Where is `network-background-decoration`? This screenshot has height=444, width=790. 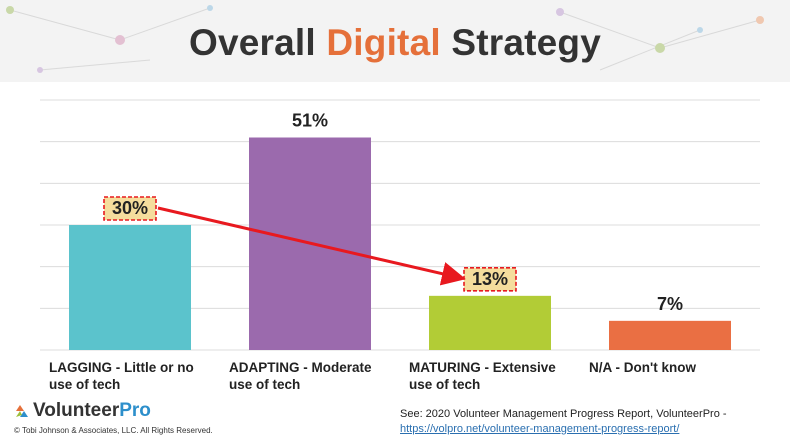 network-background-decoration is located at coordinates (385, 39).